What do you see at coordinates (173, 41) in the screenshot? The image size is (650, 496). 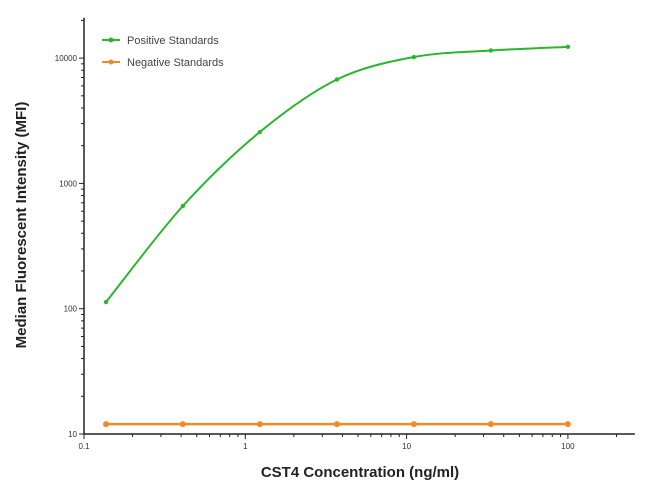 I see `legend-label: Positive Standards` at bounding box center [173, 41].